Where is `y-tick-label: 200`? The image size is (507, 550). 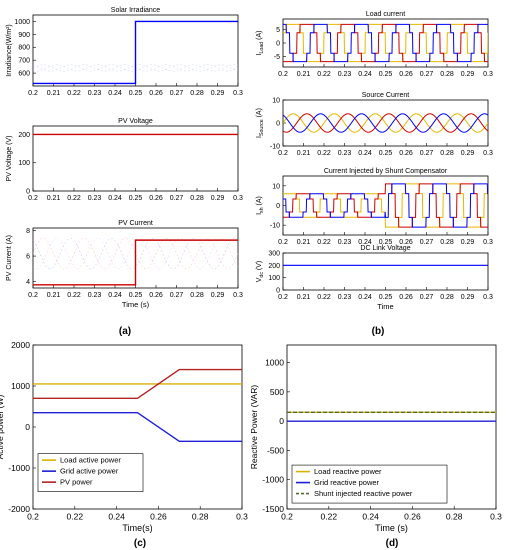
y-tick-label: 200 is located at coordinates (24, 135).